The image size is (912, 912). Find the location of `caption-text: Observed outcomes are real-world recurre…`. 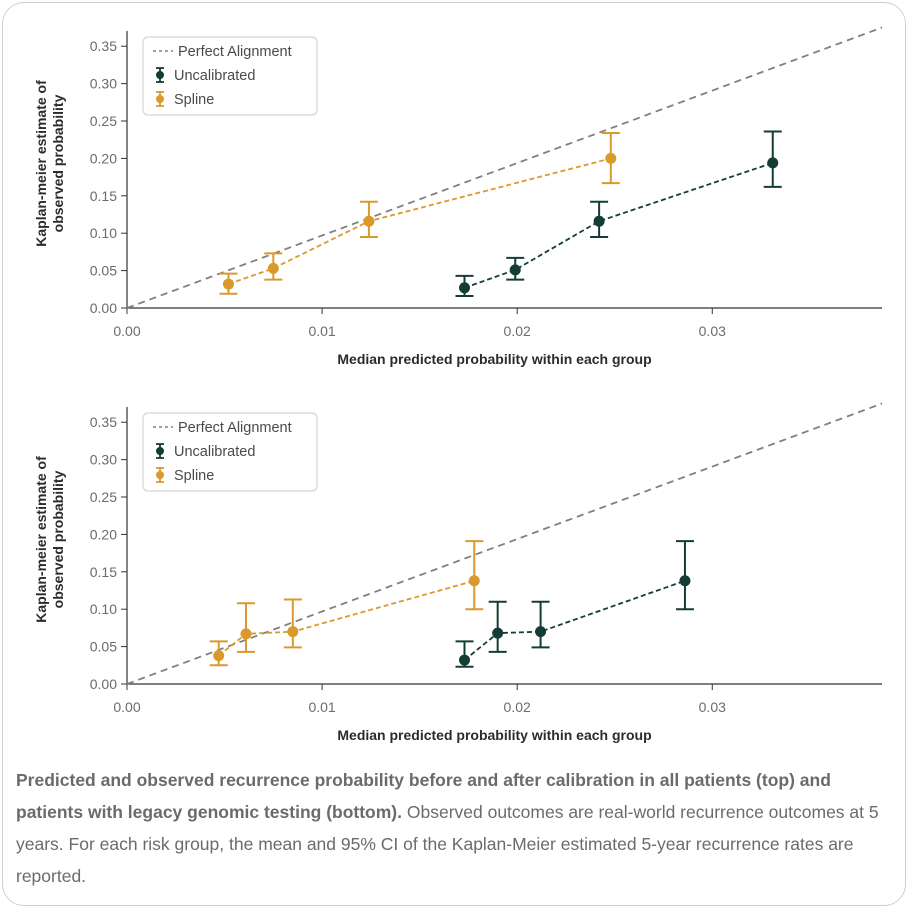

caption-text: Observed outcomes are real-world recurre… is located at coordinates (447, 844).